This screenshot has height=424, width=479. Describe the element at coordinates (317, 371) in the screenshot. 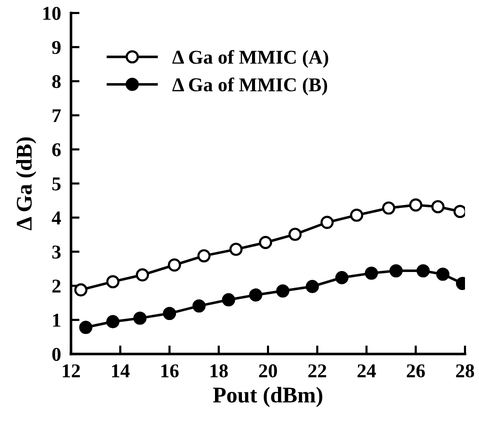

I see `x-tick-label: 22` at that location.